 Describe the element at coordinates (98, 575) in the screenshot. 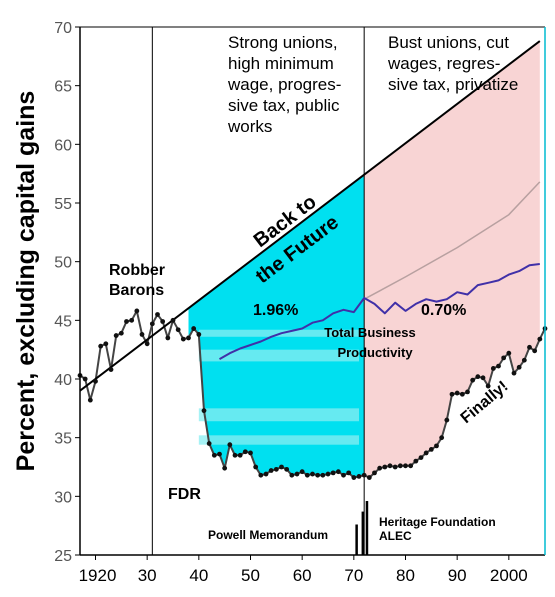

I see `x-tick-label: 1920` at that location.